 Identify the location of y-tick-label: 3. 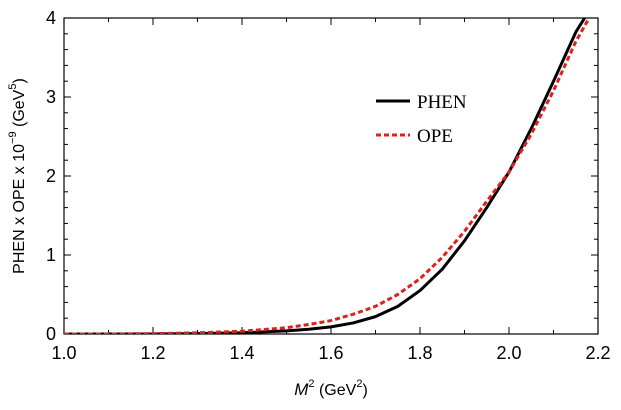
(51, 97).